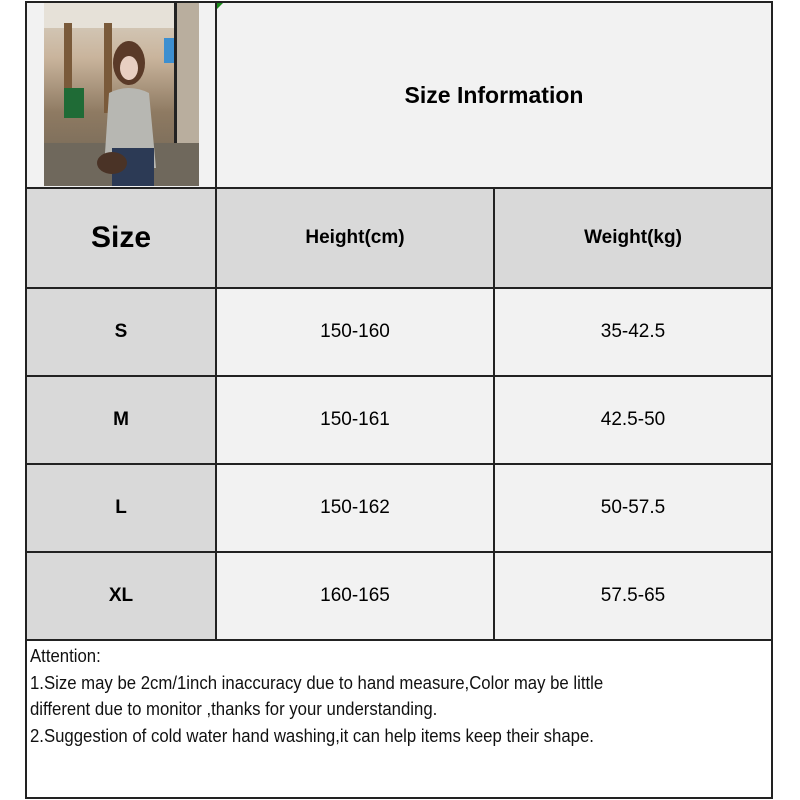  Describe the element at coordinates (65, 656) in the screenshot. I see `notes-heading: Attention:` at that location.